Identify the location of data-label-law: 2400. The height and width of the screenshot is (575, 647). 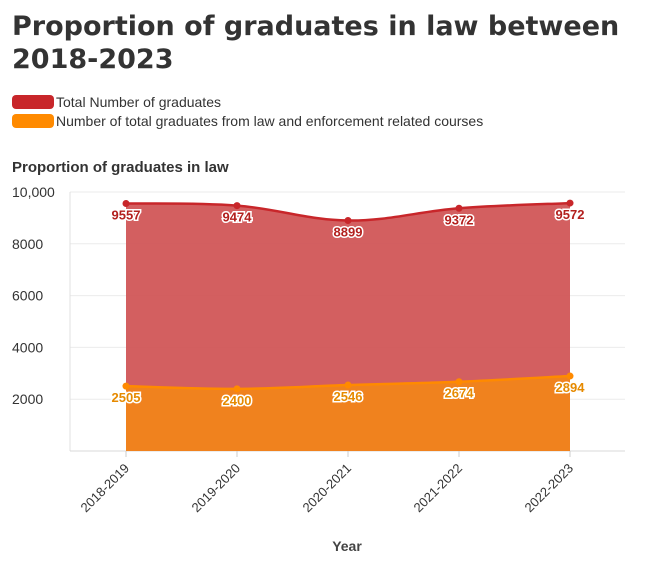
(237, 400).